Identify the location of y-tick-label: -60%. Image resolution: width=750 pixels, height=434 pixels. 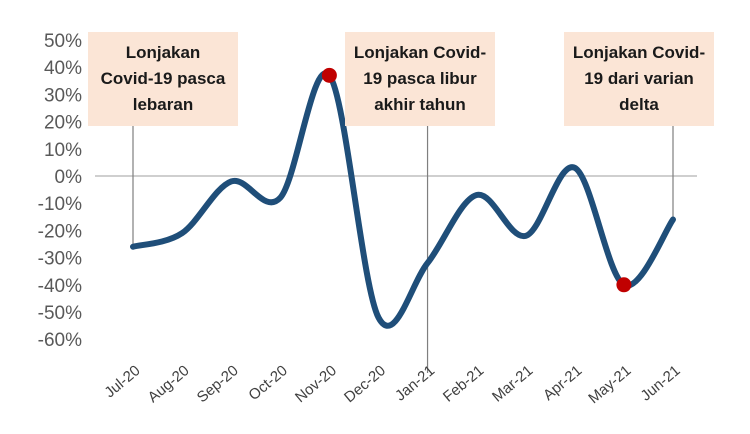
(60, 340).